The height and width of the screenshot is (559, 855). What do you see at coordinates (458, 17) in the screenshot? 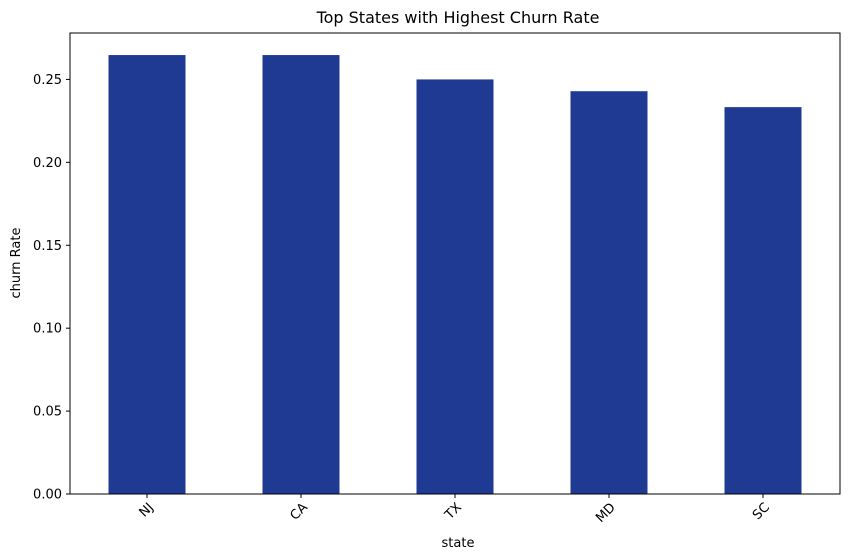
I see `chart-title: Top States with Highest Churn Rate` at bounding box center [458, 17].